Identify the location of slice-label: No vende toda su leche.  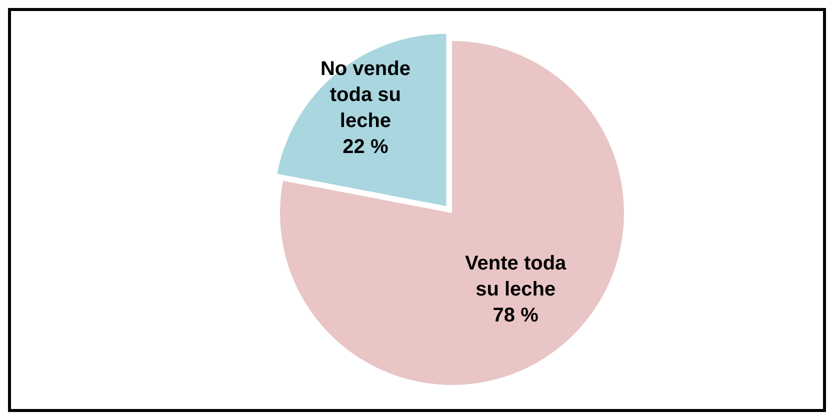
(365, 95).